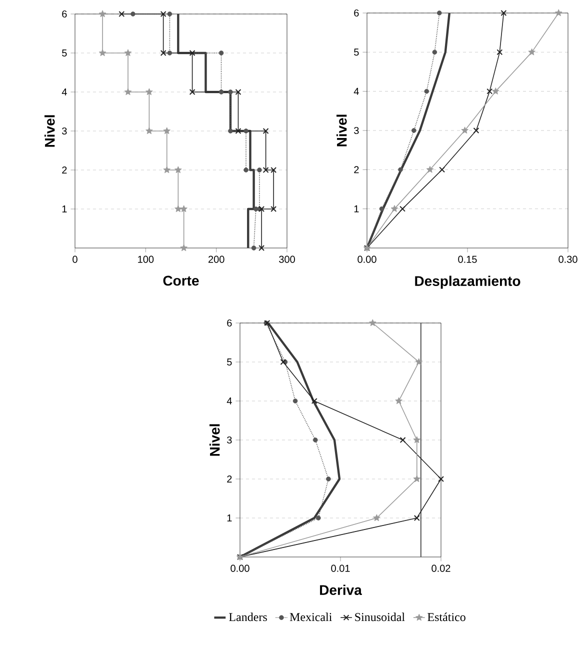  I want to click on x-tick-label: 200, so click(216, 259).